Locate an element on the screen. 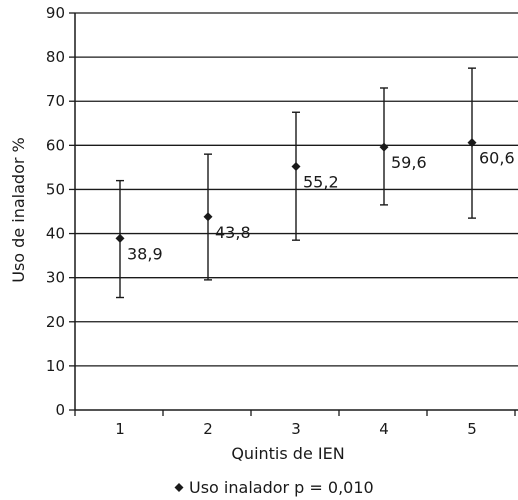 The image size is (518, 500). y-tick-label: 80 is located at coordinates (55, 57).